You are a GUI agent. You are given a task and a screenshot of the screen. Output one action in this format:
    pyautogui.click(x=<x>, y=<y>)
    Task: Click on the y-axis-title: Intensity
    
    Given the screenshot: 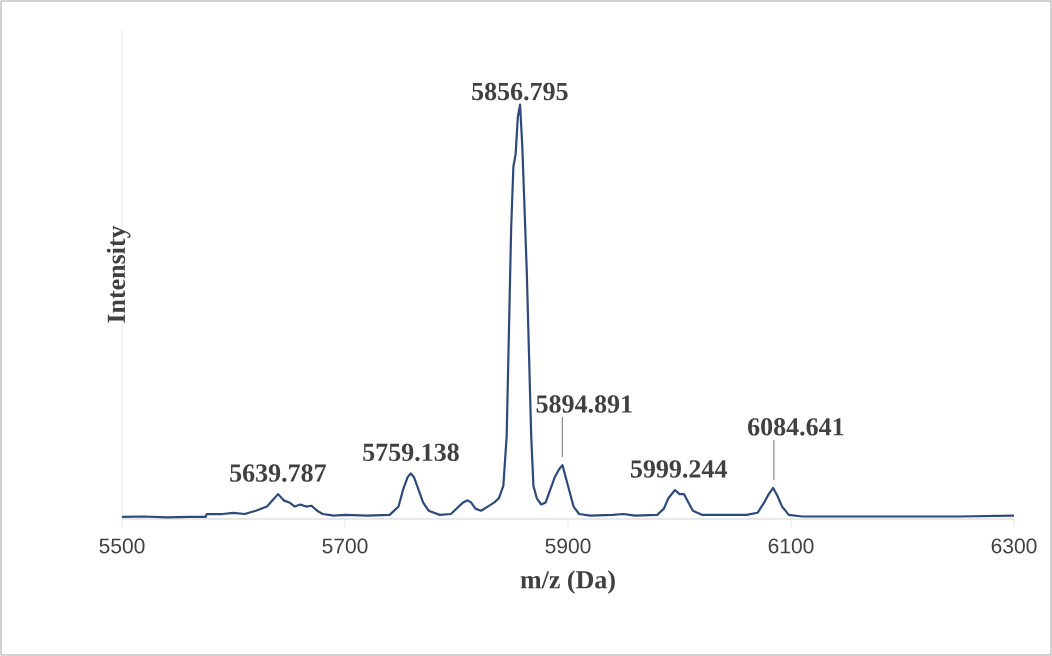 What is the action you would take?
    pyautogui.click(x=118, y=274)
    